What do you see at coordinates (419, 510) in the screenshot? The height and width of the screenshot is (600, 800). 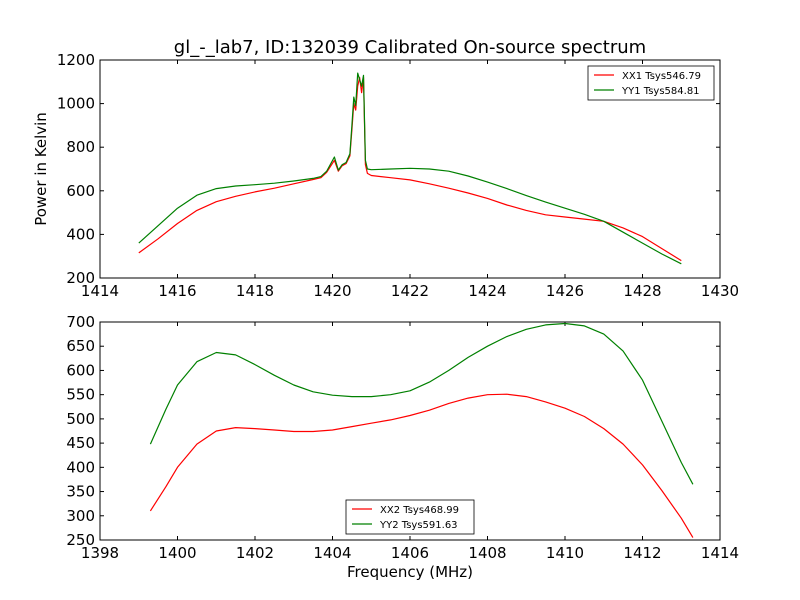 I see `legend-entry: XX2 Tsys468.99` at bounding box center [419, 510].